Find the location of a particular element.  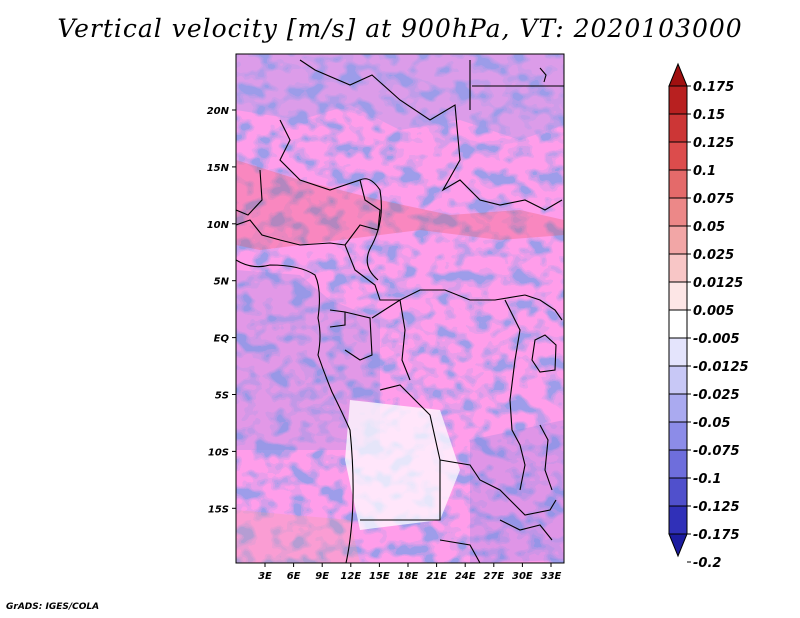

lon-tick-label: 18E is located at coordinates (408, 576).